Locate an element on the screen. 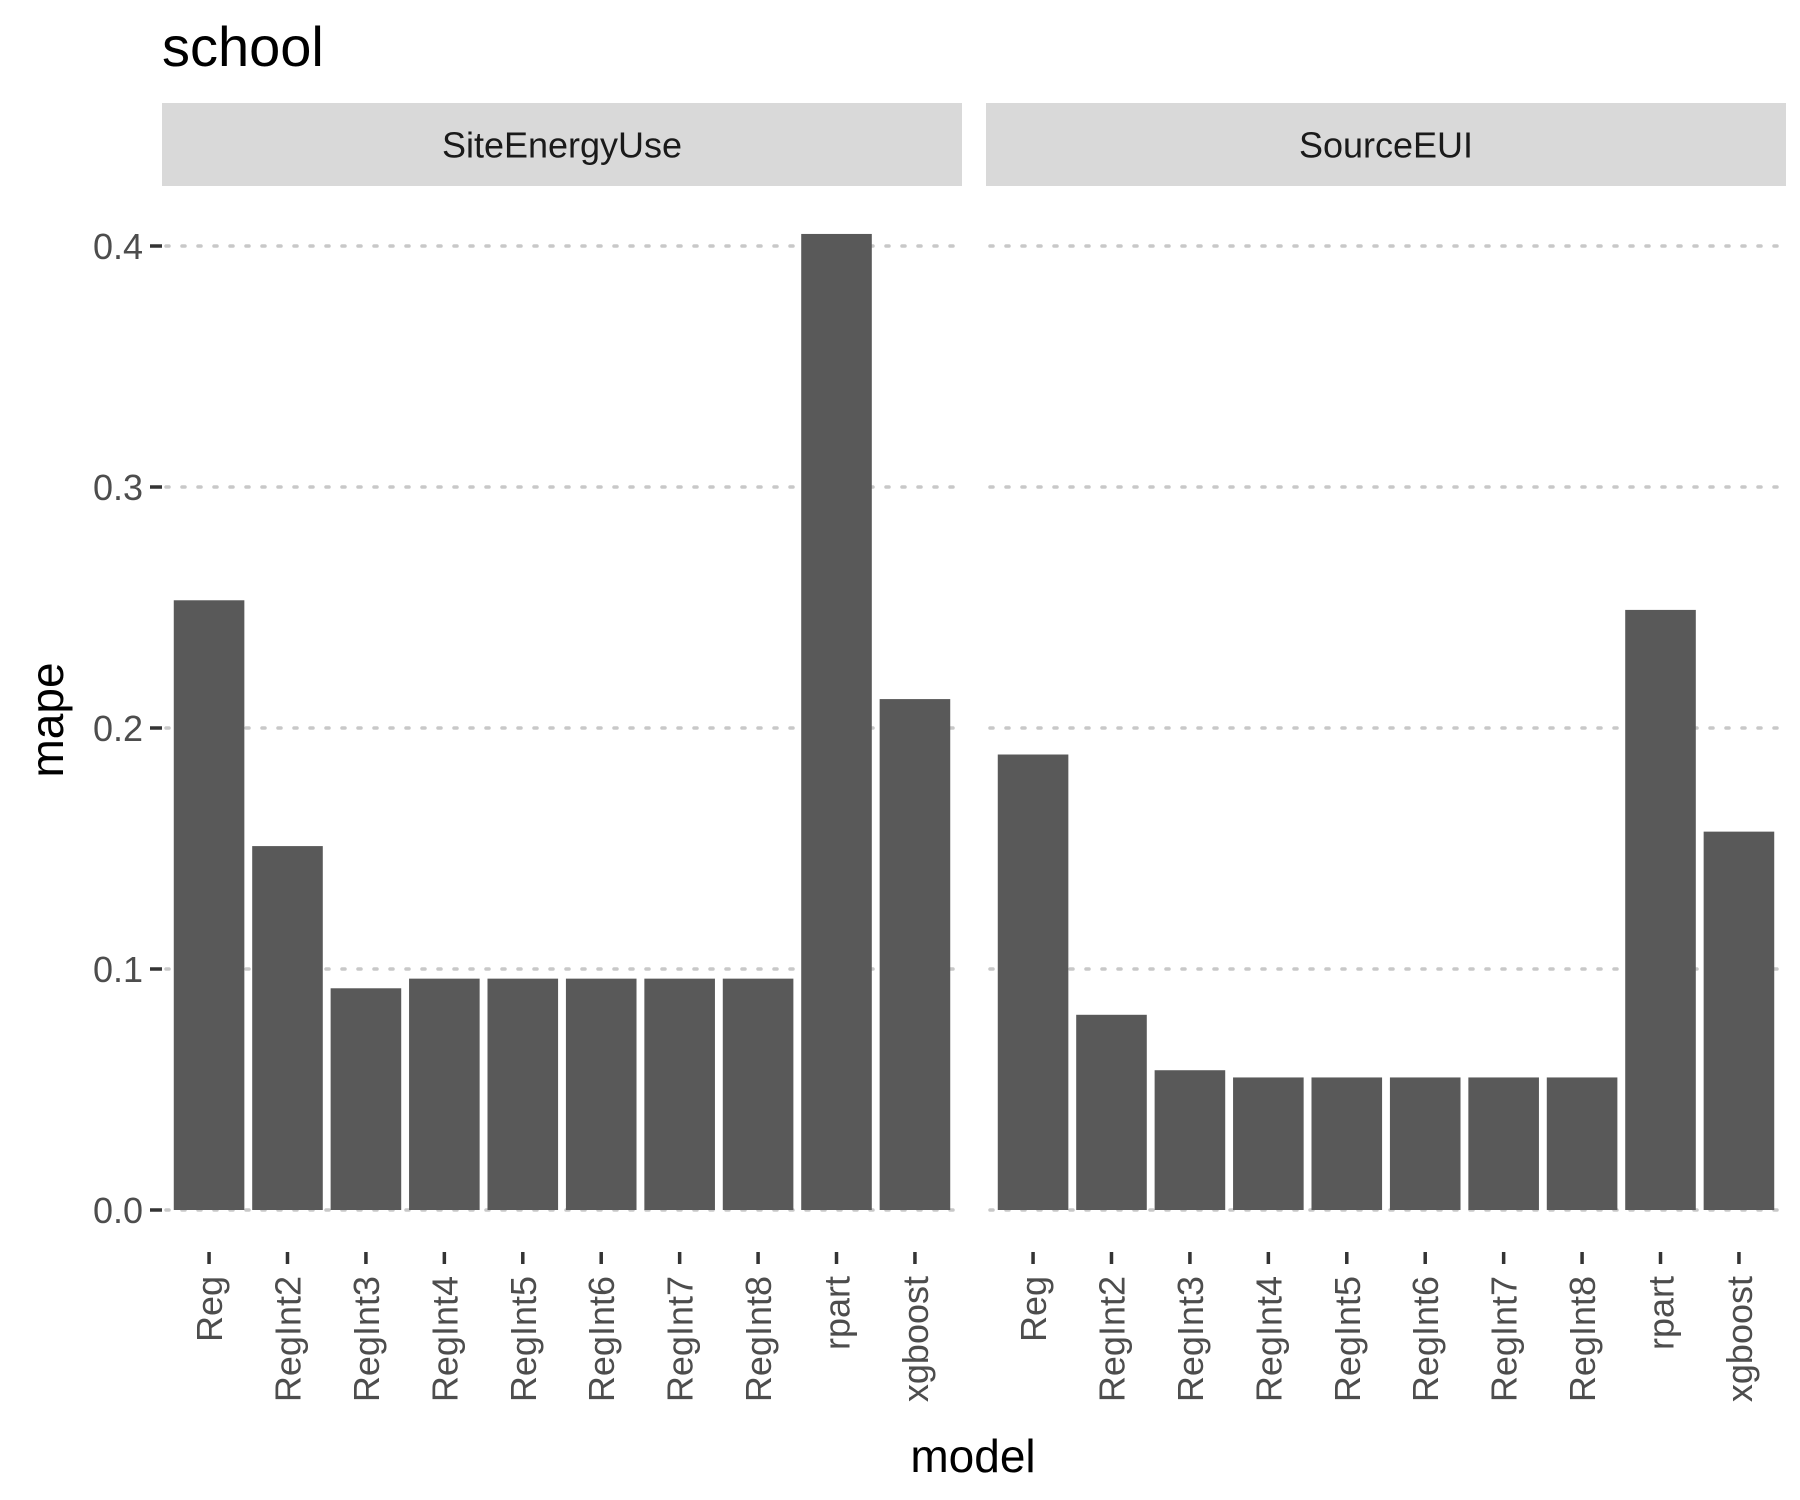 The width and height of the screenshot is (1800, 1500). y-tick-label: 0.1 is located at coordinates (118, 969).